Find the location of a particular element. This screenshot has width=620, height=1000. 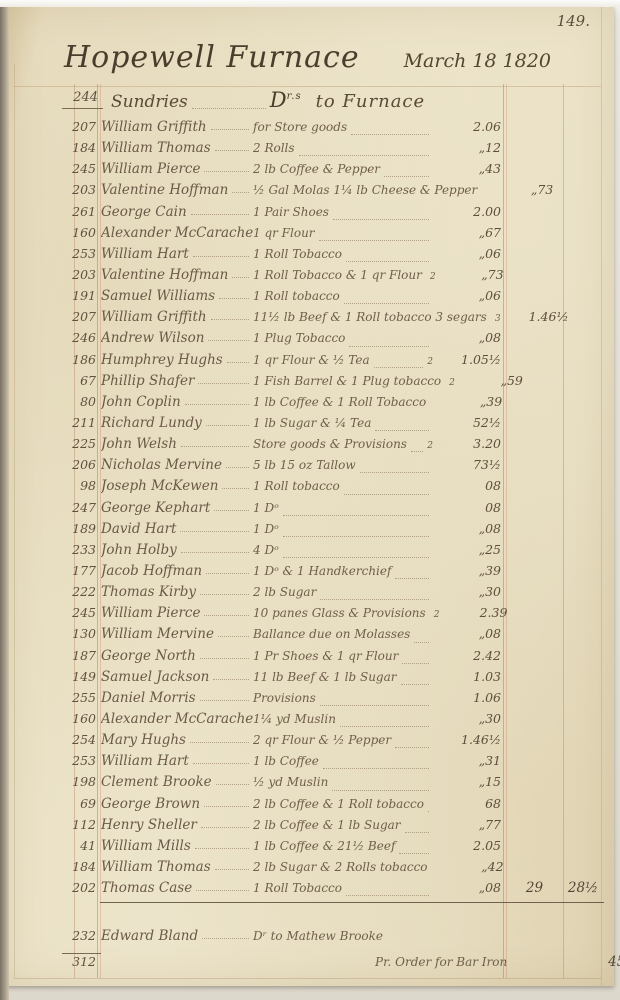

amount: „42 is located at coordinates (492, 866).